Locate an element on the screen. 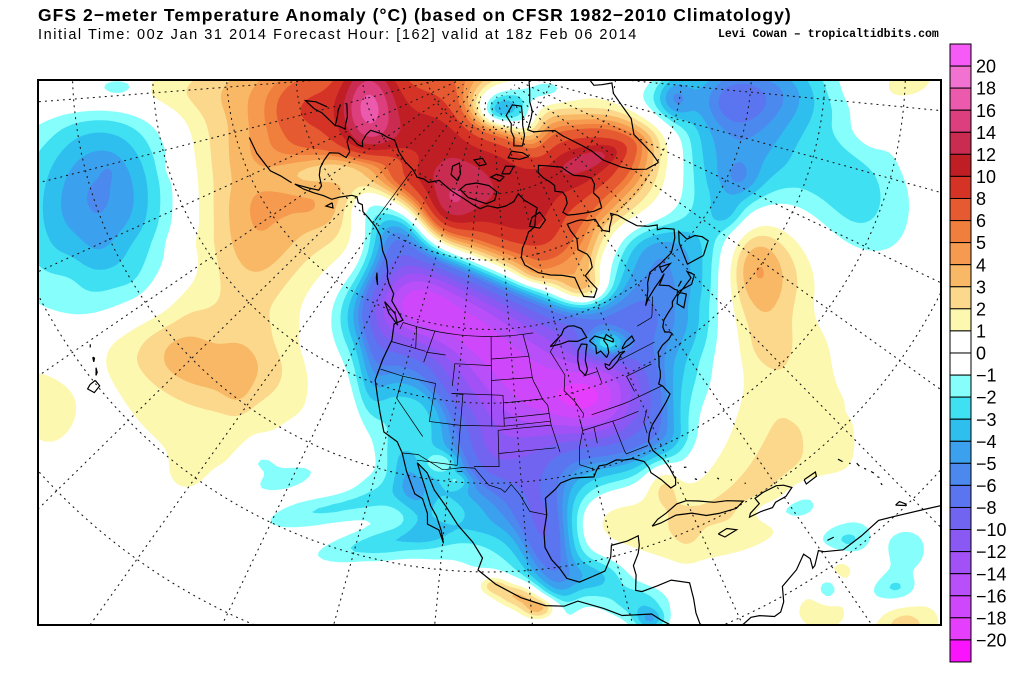 Image resolution: width=1024 pixels, height=688 pixels. svg-text: −1 is located at coordinates (986, 376).